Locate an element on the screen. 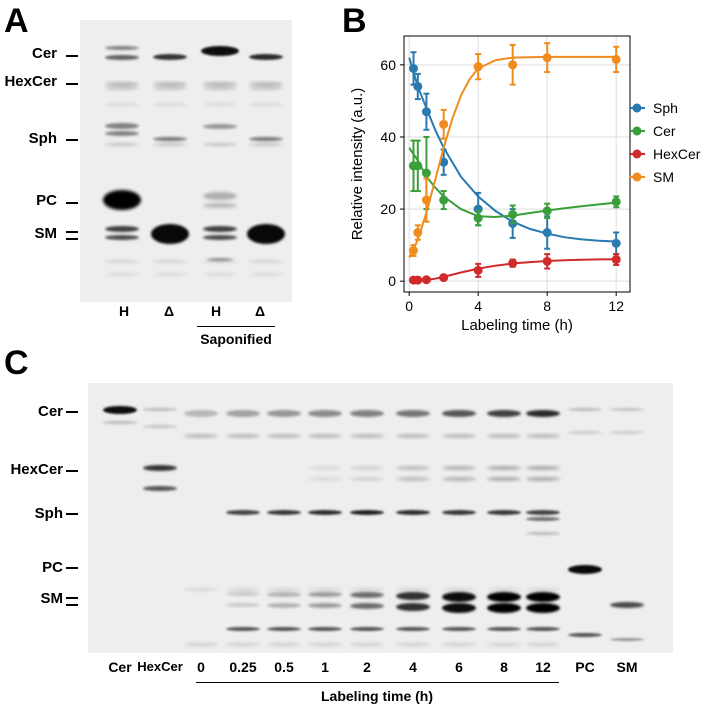 The width and height of the screenshot is (713, 708). panel-a-letter: A is located at coordinates (16, 21).